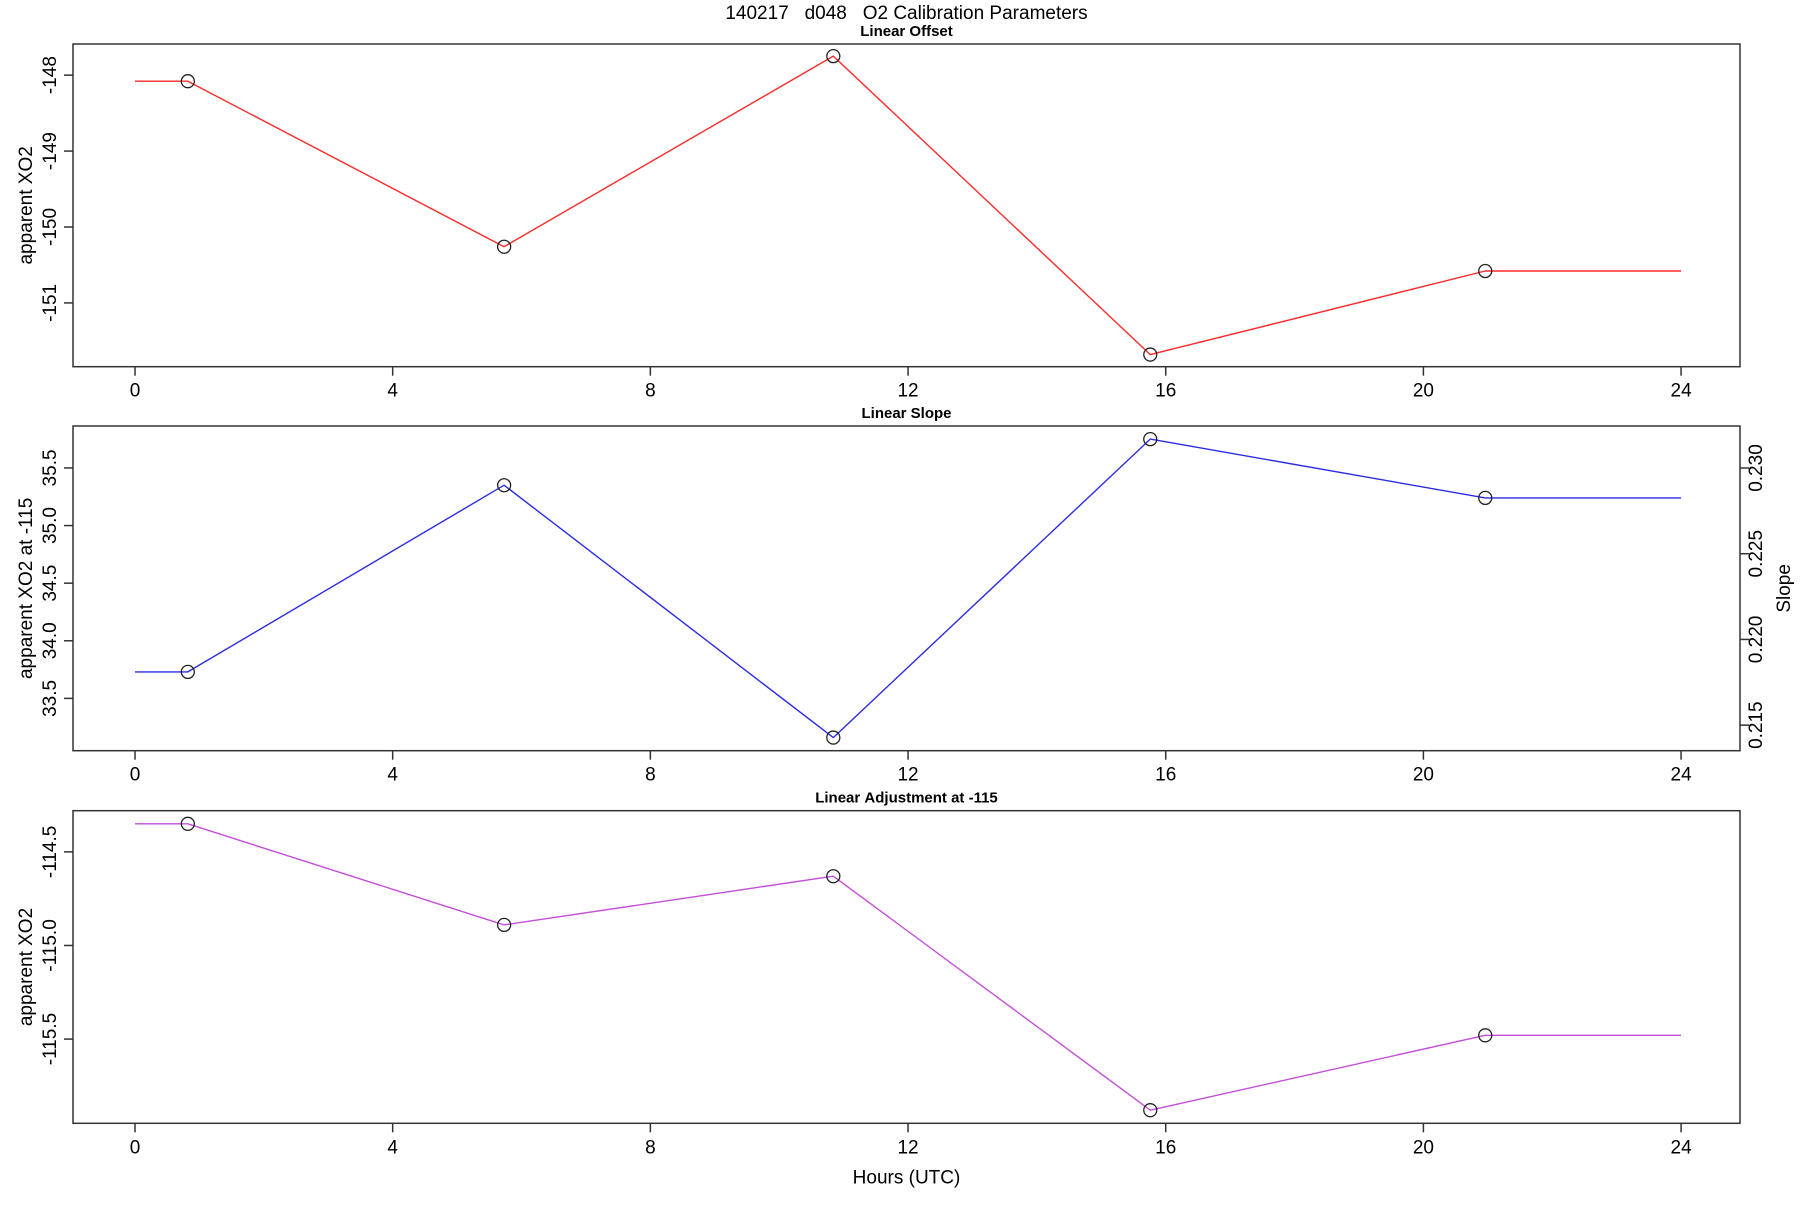 The height and width of the screenshot is (1205, 1800). I want to click on y-tick-label: 34.0, so click(50, 640).